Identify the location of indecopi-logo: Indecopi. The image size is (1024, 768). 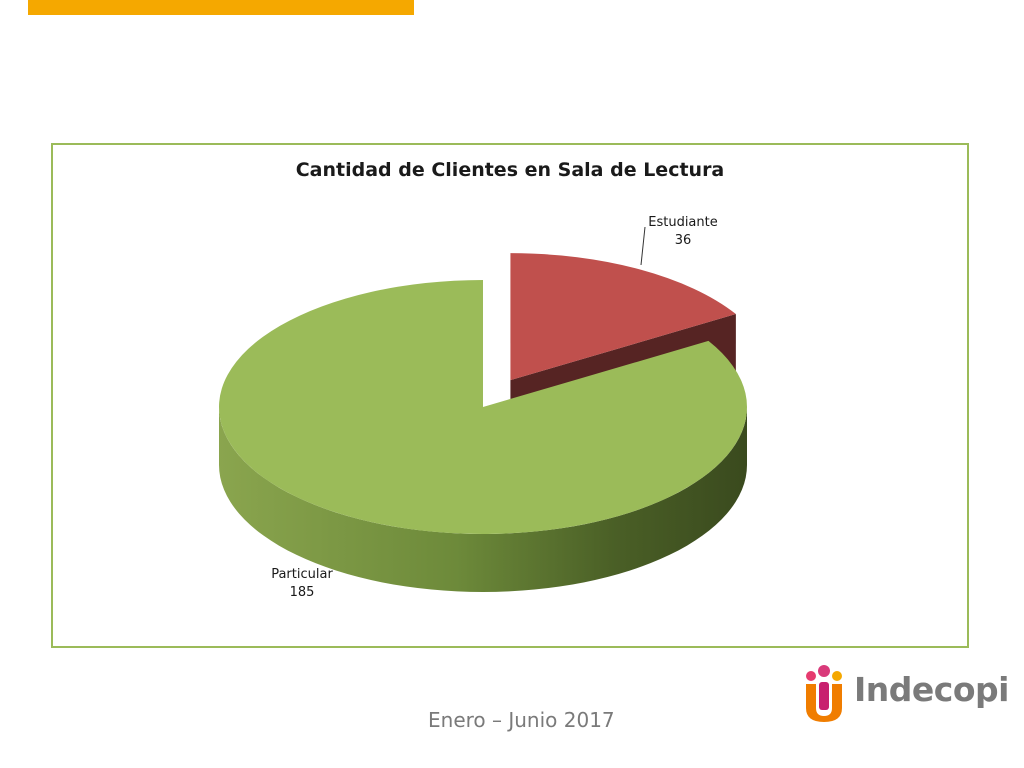
(904, 690).